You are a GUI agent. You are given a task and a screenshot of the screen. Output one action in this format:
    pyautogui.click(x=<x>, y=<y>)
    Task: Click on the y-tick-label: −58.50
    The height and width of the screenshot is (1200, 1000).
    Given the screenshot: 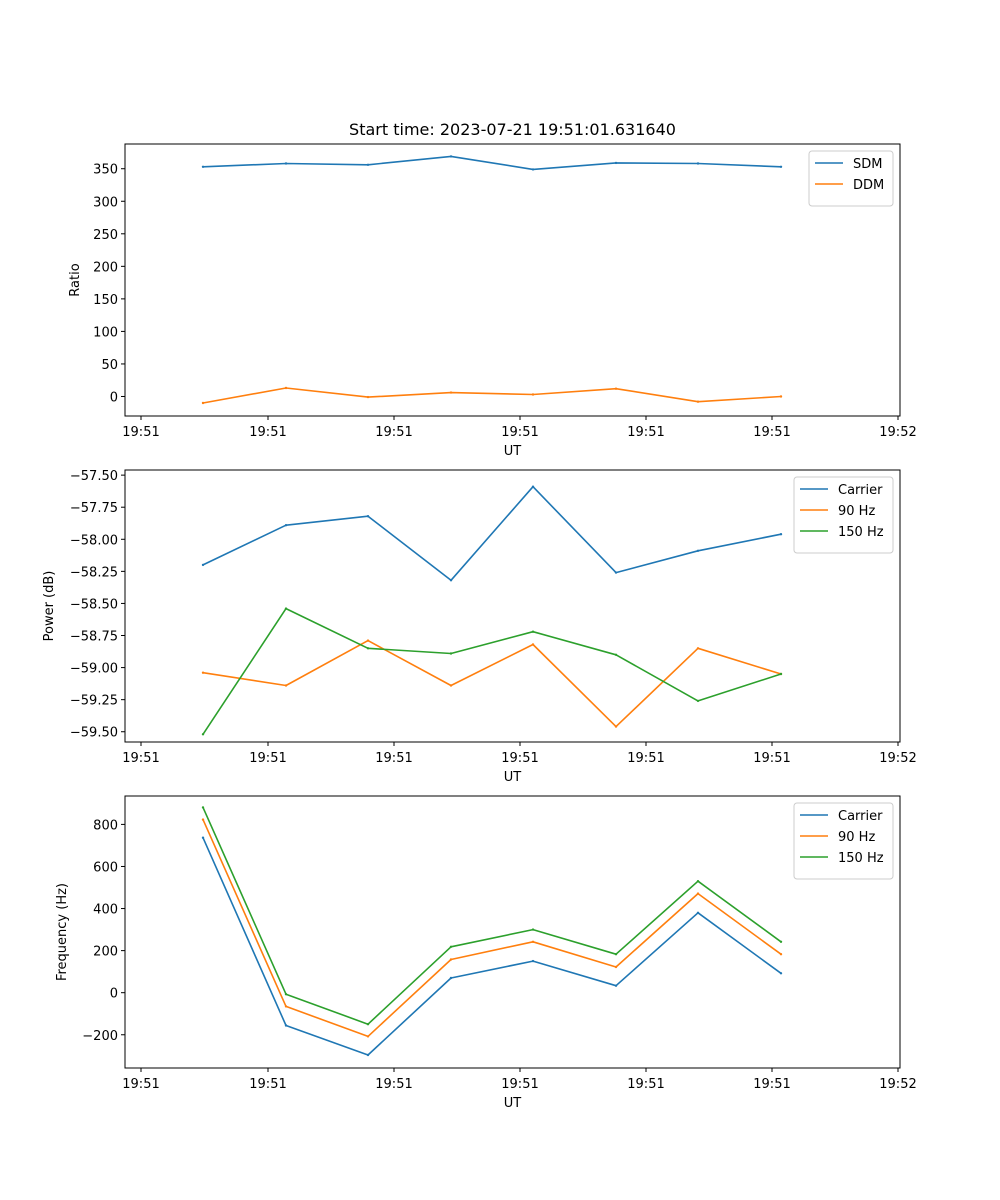 What is the action you would take?
    pyautogui.click(x=94, y=604)
    